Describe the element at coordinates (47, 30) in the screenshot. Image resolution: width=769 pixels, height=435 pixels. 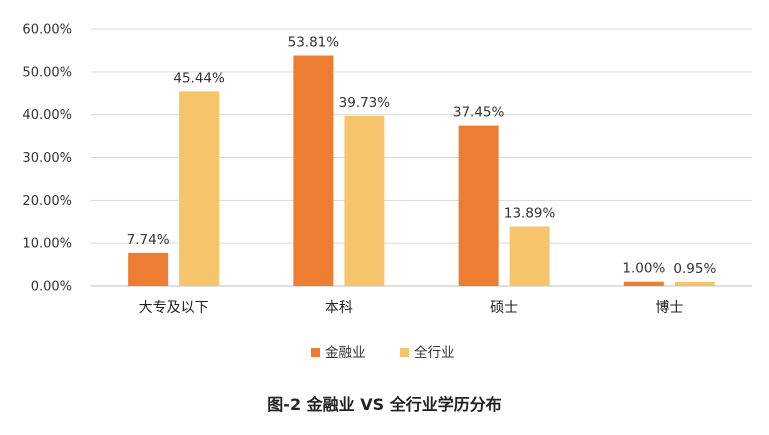
I see `y-tick-label: 60.00%` at that location.